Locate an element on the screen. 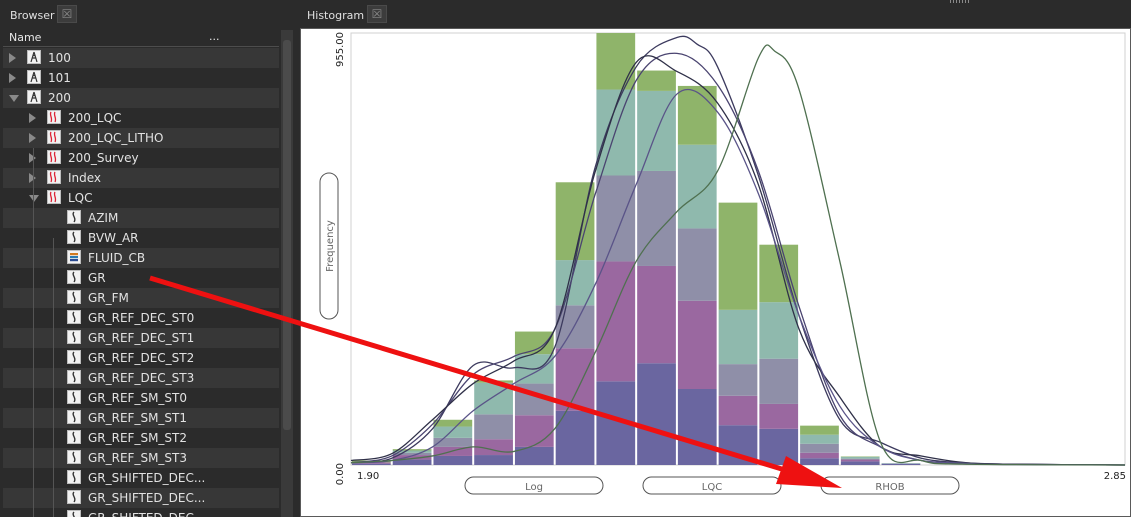 The height and width of the screenshot is (517, 1131). y-min-tick-label: 0.00 is located at coordinates (340, 474).